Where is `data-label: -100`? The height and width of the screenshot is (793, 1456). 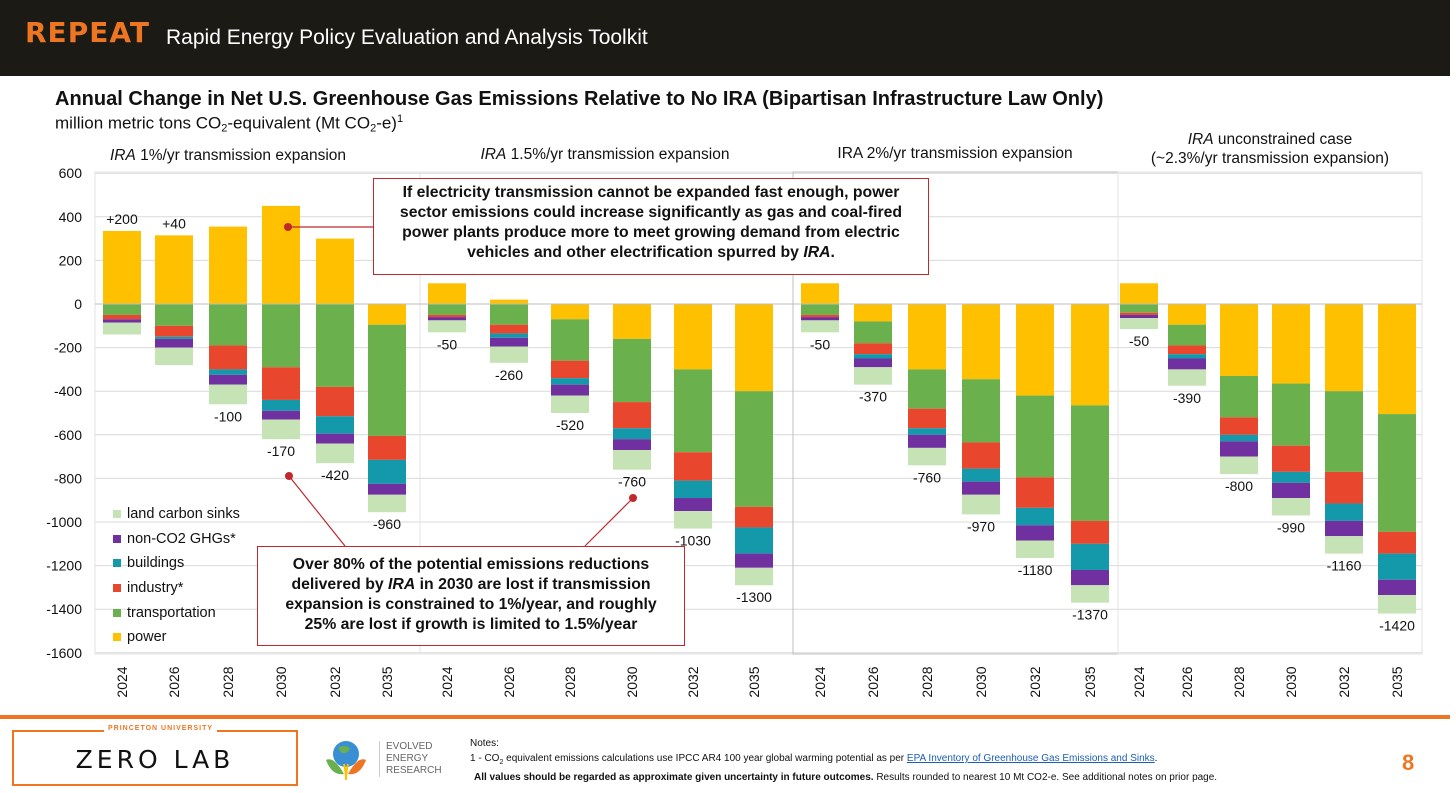 data-label: -100 is located at coordinates (228, 416).